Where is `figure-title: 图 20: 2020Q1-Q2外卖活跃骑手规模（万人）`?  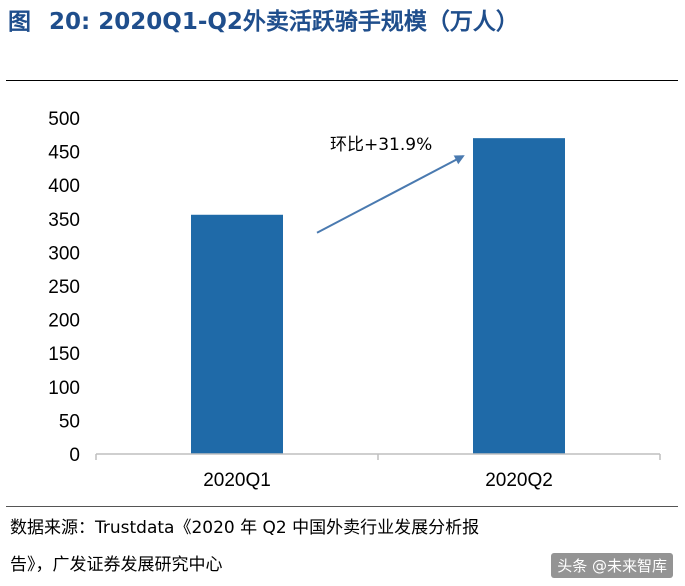 figure-title: 图 20: 2020Q1-Q2外卖活跃骑手规模（万人） is located at coordinates (263, 22).